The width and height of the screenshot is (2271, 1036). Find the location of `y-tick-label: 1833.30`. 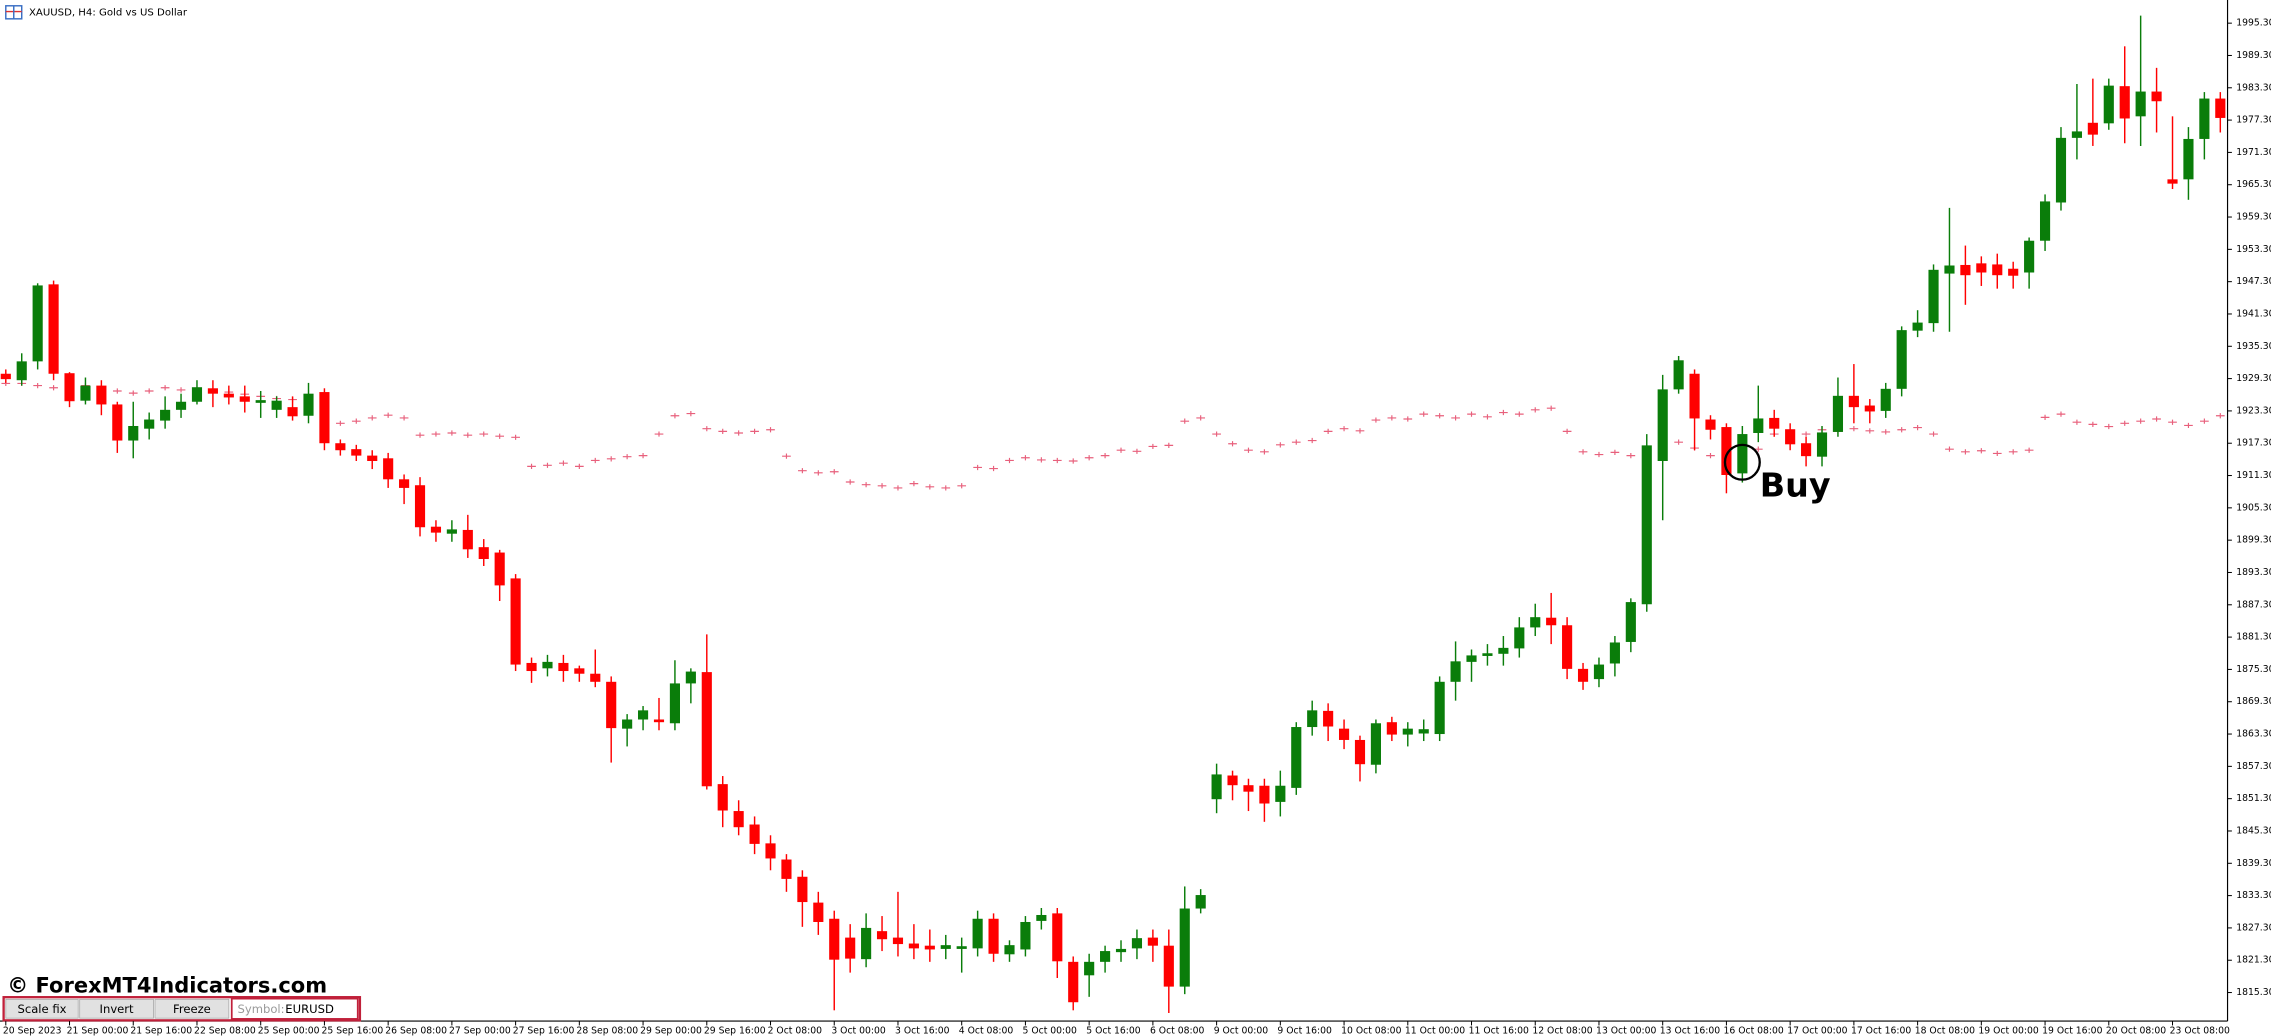

y-tick-label: 1833.30 is located at coordinates (2253, 895).